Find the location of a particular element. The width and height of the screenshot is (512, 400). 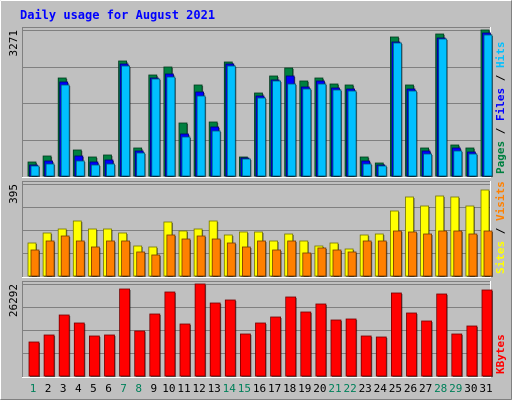

day-label: 11 is located at coordinates (183, 388).